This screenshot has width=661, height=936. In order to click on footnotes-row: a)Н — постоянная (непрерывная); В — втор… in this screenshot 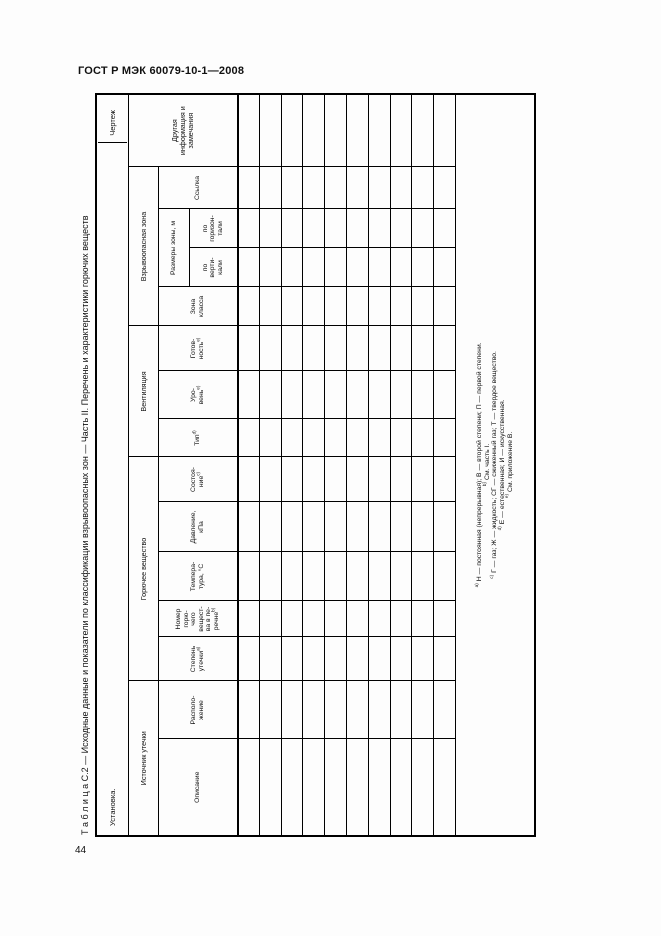, I will do `click(495, 464)`.